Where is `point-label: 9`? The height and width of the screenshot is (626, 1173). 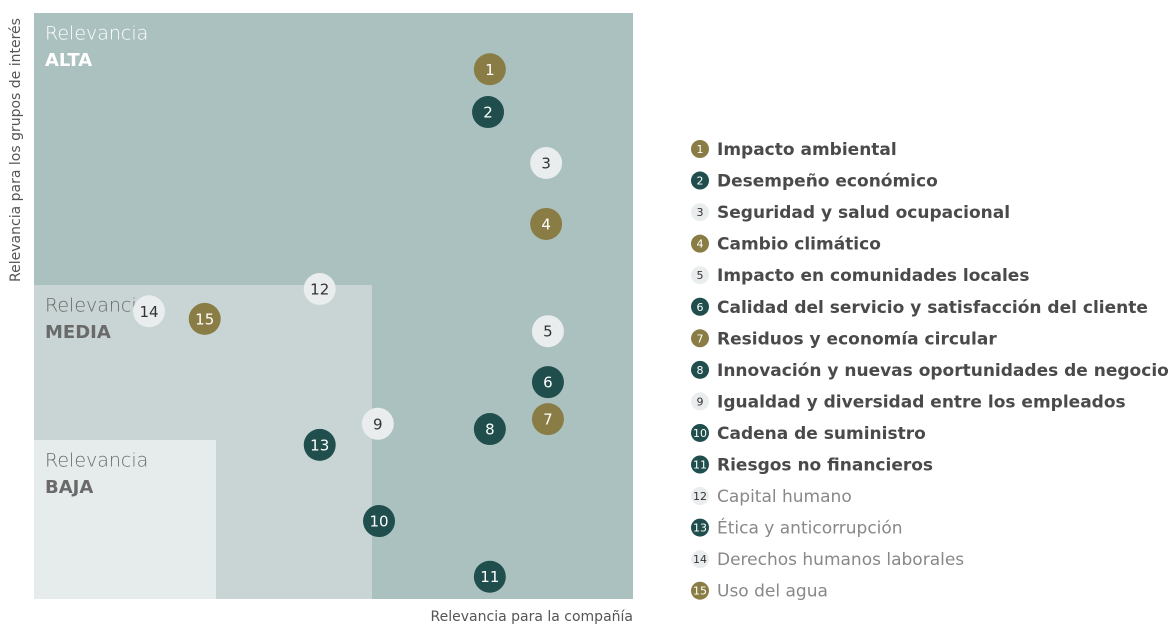 point-label: 9 is located at coordinates (378, 424).